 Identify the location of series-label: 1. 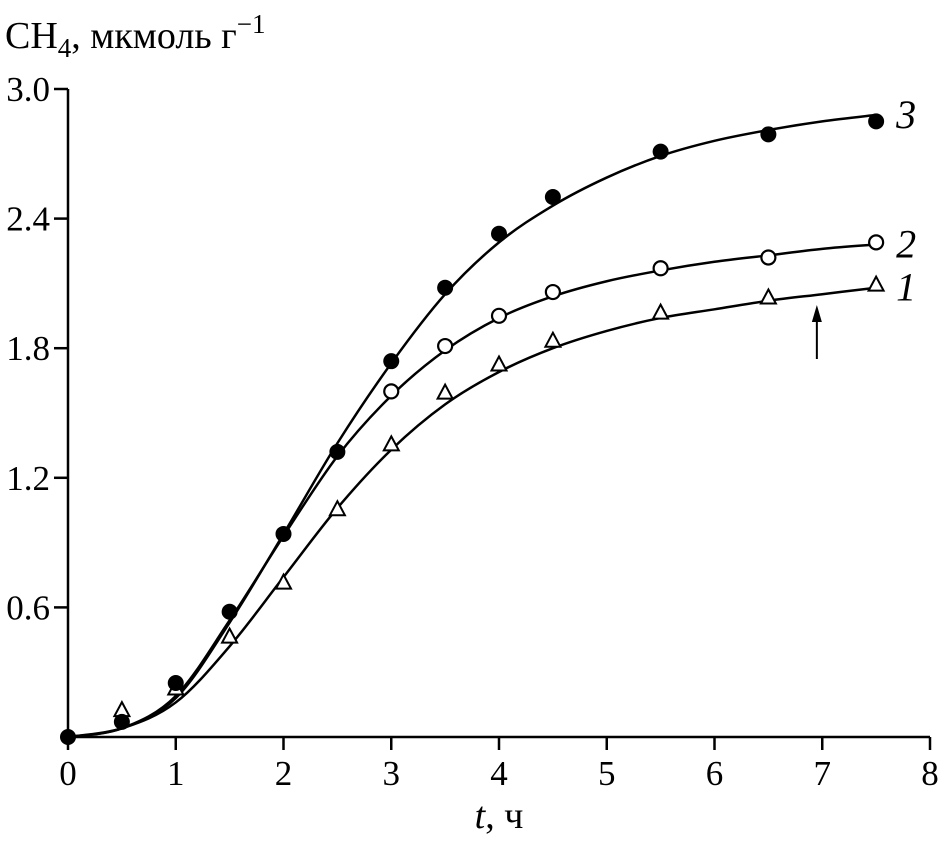
(906, 287).